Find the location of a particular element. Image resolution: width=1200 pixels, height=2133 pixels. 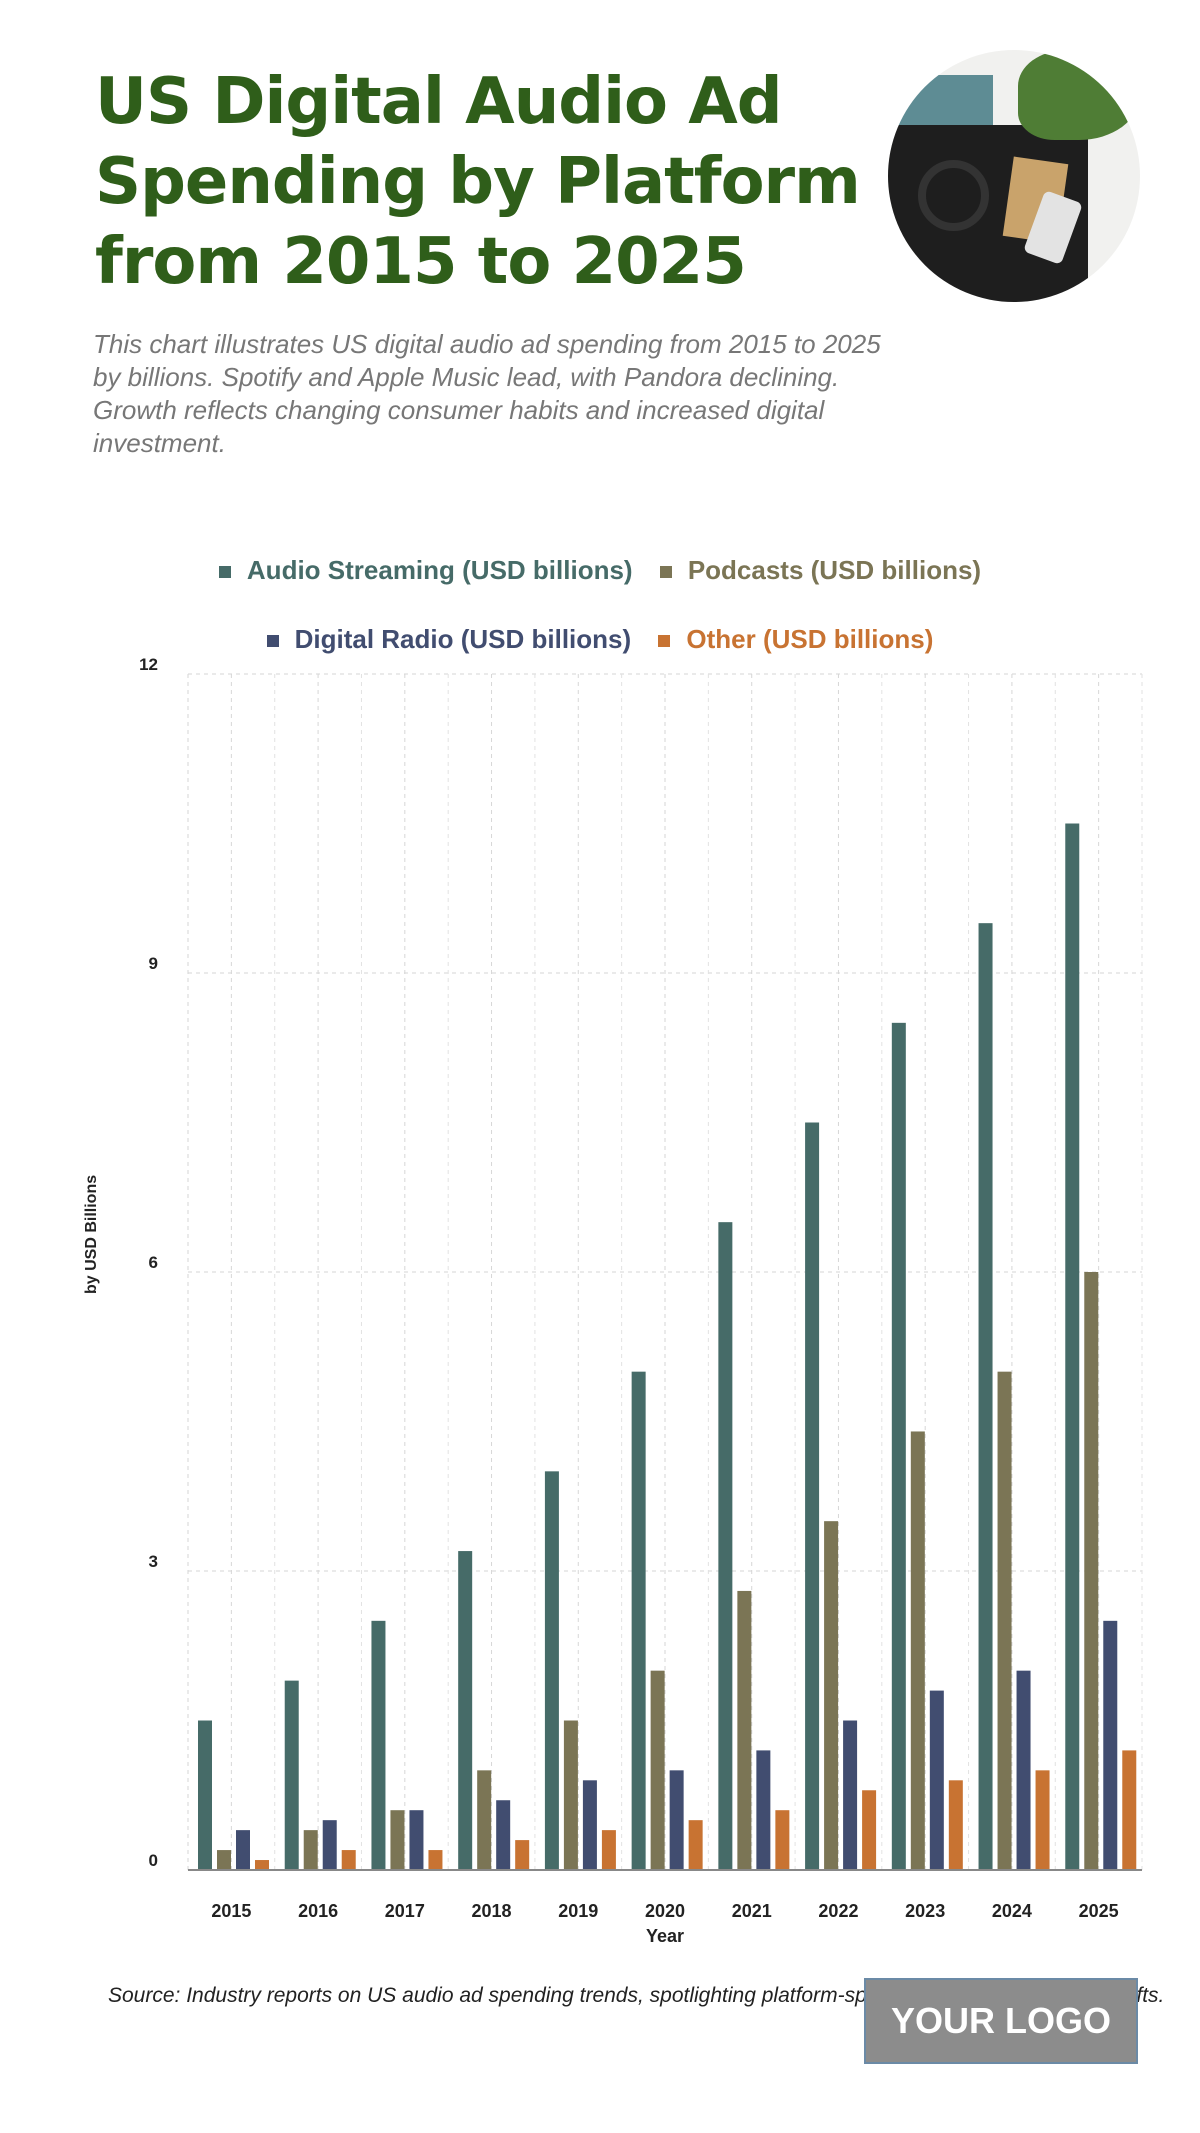

legend-label: Other (USD billions) is located at coordinates (810, 639).